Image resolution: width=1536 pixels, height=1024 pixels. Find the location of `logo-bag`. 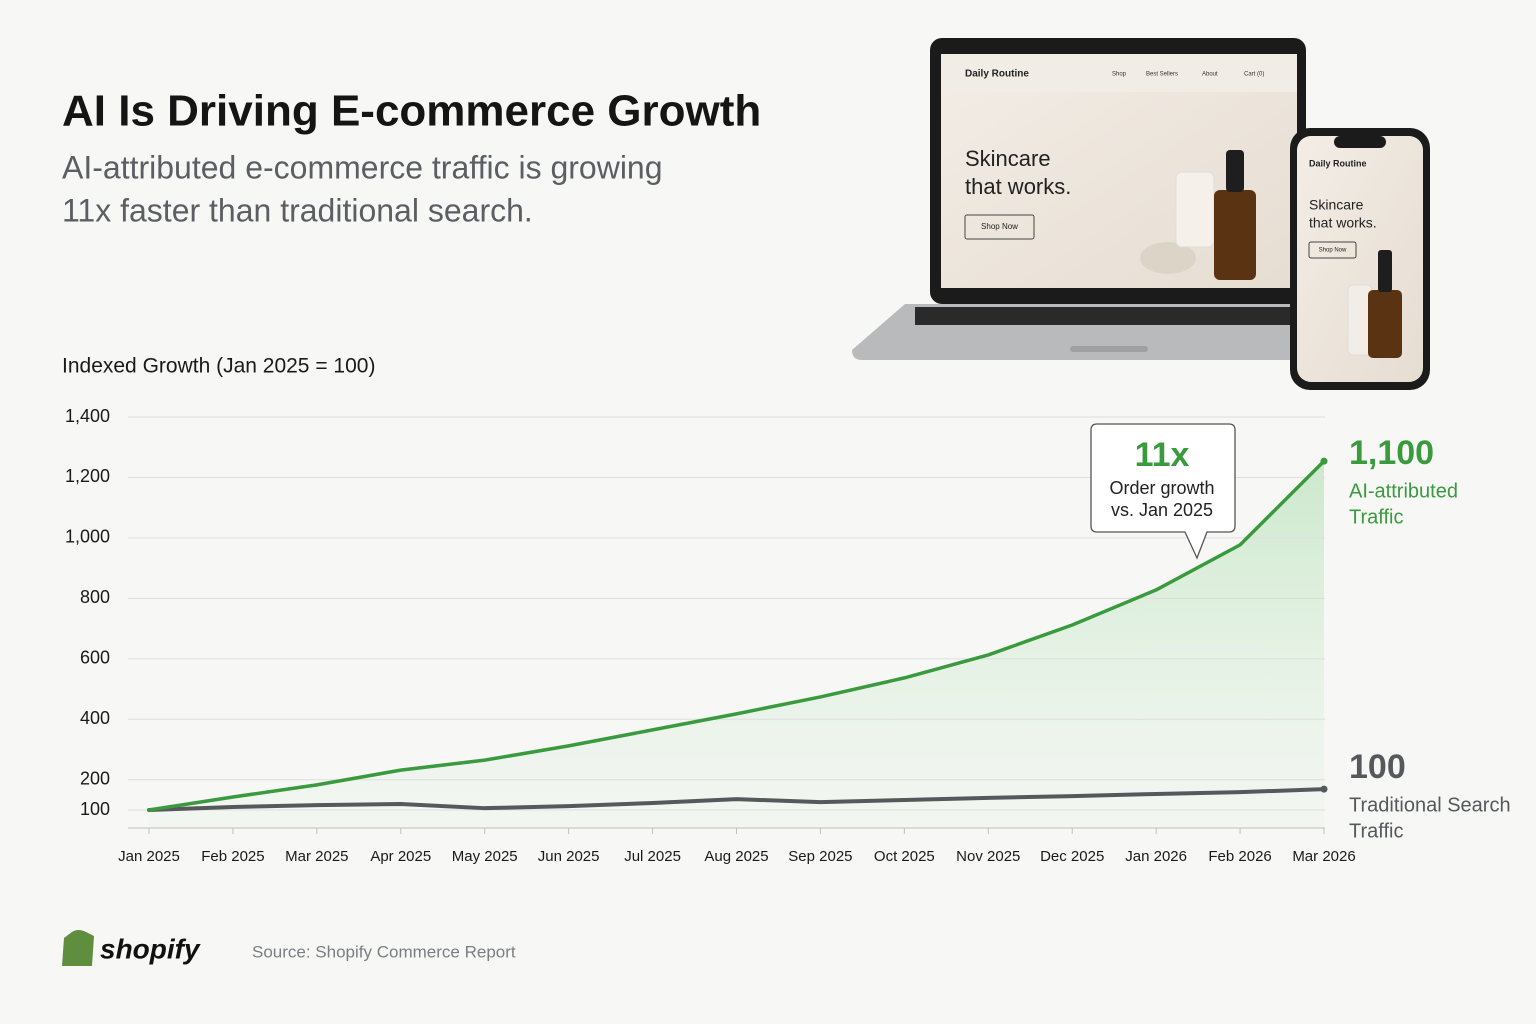

logo-bag is located at coordinates (78, 948).